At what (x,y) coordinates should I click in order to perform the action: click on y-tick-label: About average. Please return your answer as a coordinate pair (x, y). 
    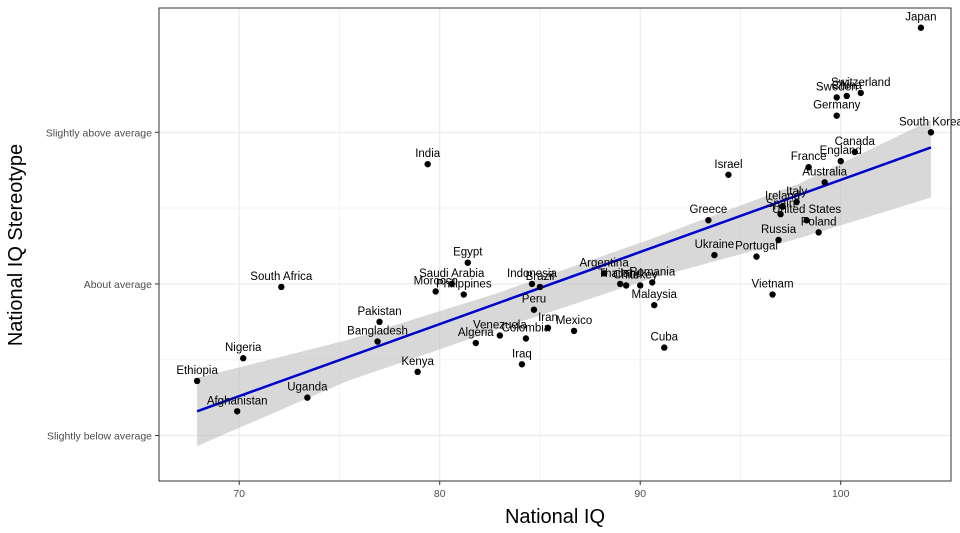
    Looking at the image, I should click on (118, 285).